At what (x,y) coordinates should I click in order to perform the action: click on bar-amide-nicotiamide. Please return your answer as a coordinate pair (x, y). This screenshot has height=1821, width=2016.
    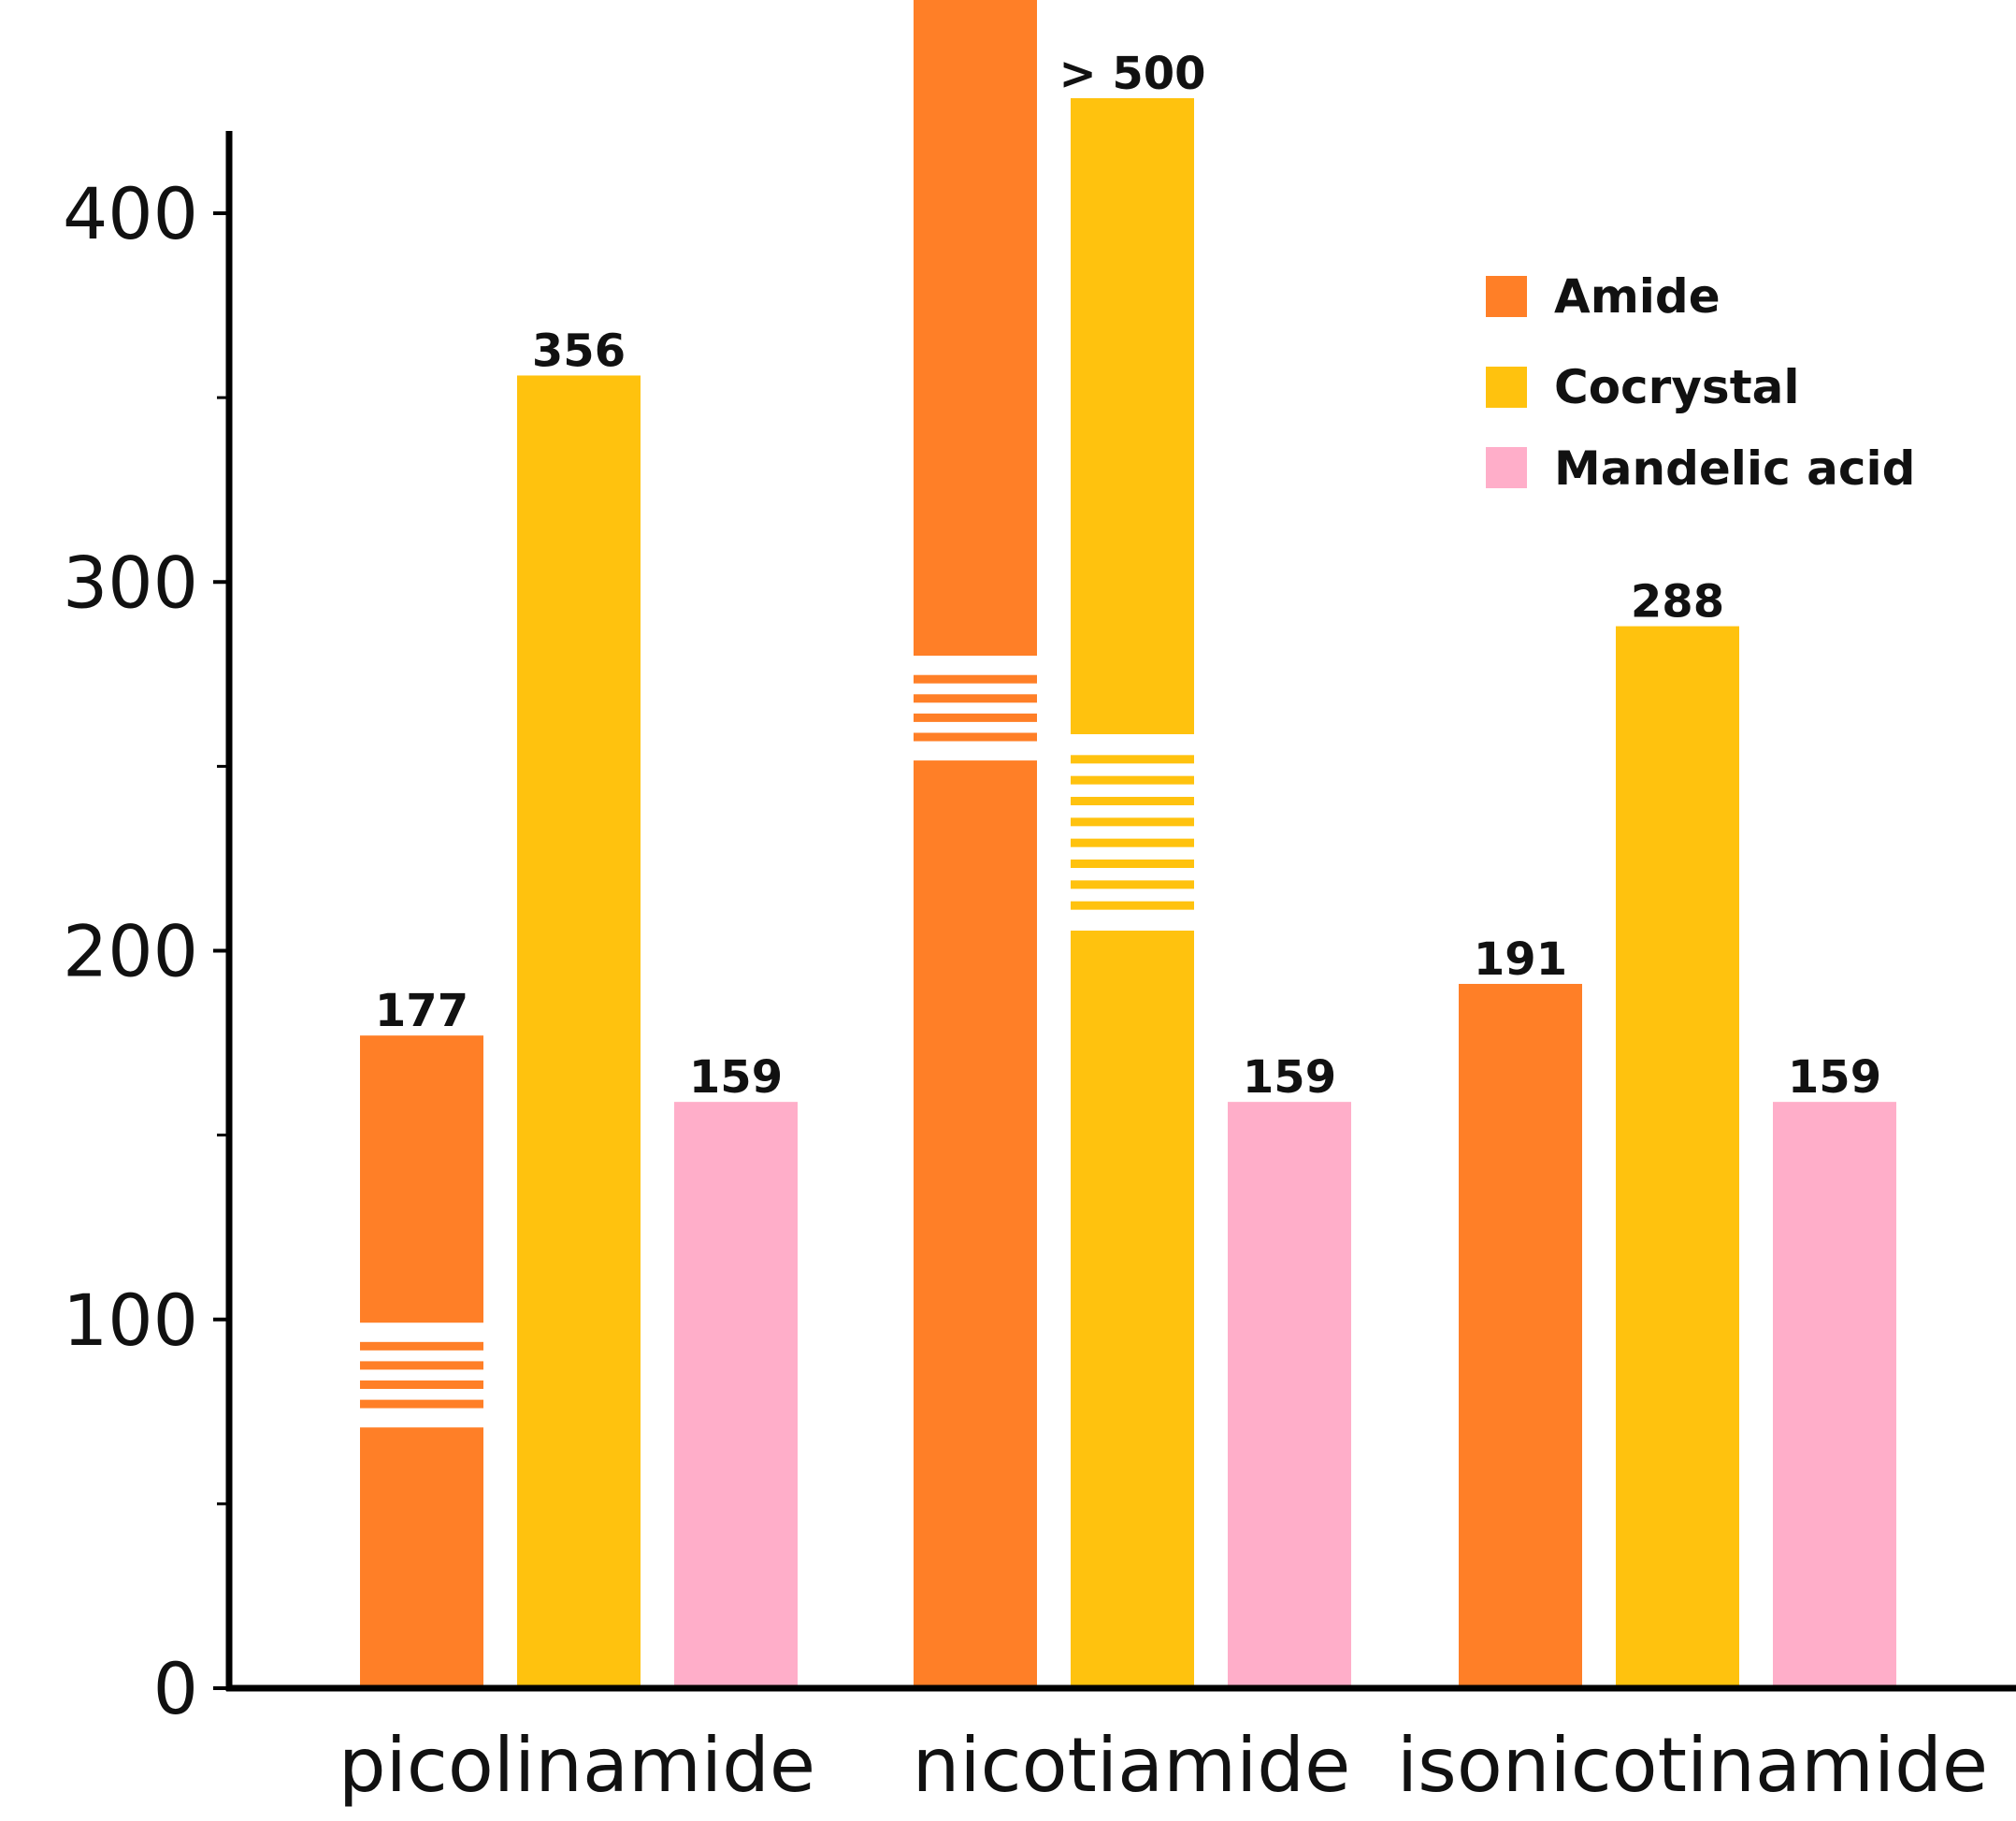
    Looking at the image, I should click on (975, 844).